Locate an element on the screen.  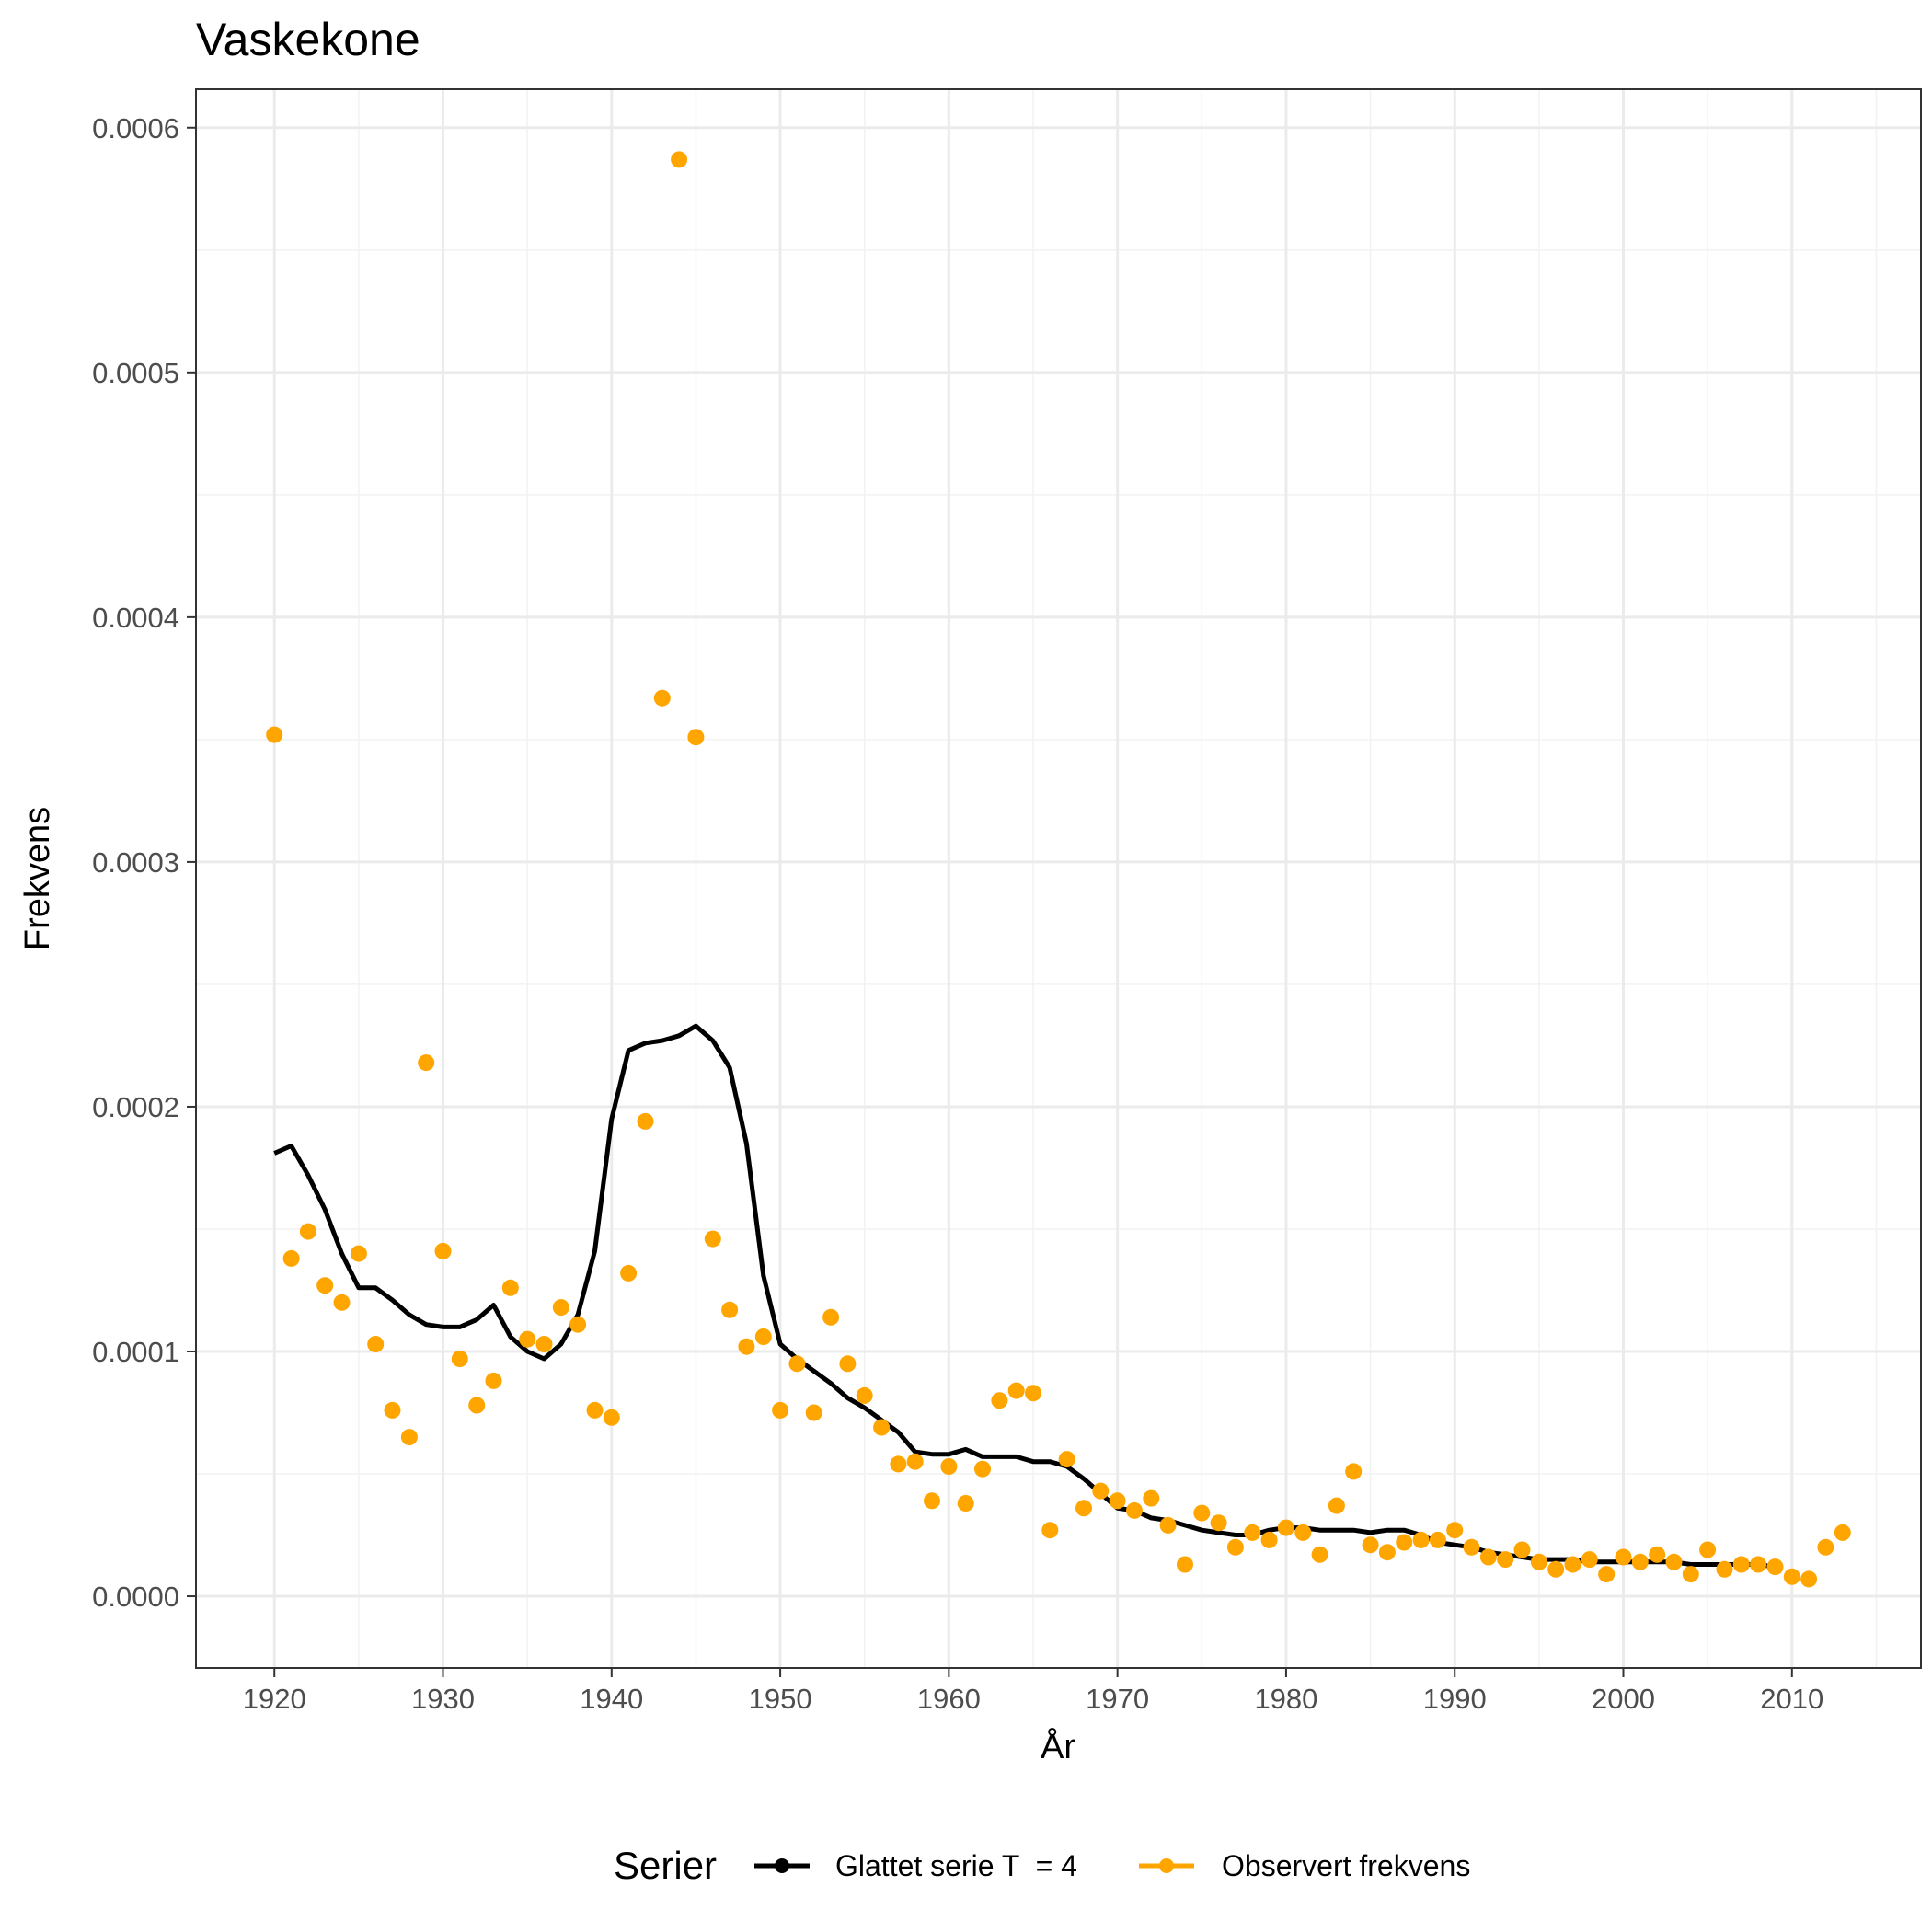
x-tick-label: 1920 is located at coordinates (274, 1699).